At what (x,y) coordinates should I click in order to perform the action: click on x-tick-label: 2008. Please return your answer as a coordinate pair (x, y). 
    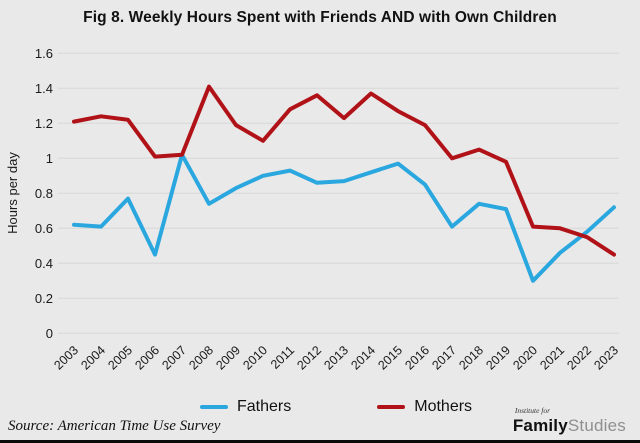
    Looking at the image, I should click on (201, 357).